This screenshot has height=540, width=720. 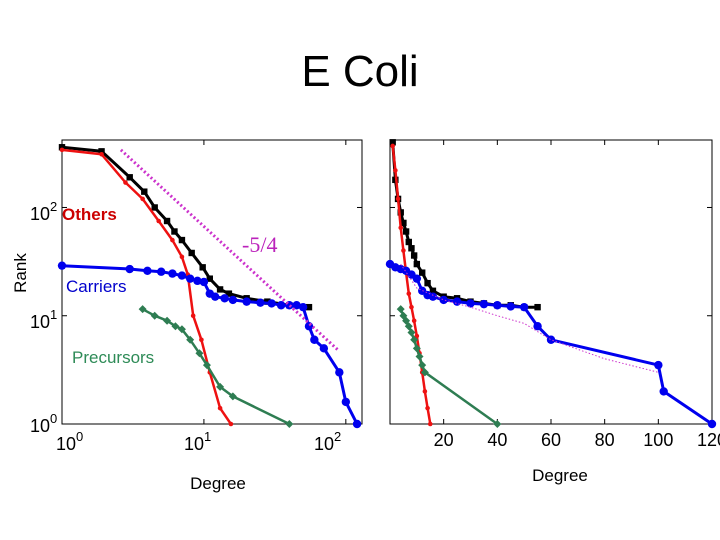 What do you see at coordinates (464, 225) in the screenshot?
I see `semilog-series-others-line` at bounding box center [464, 225].